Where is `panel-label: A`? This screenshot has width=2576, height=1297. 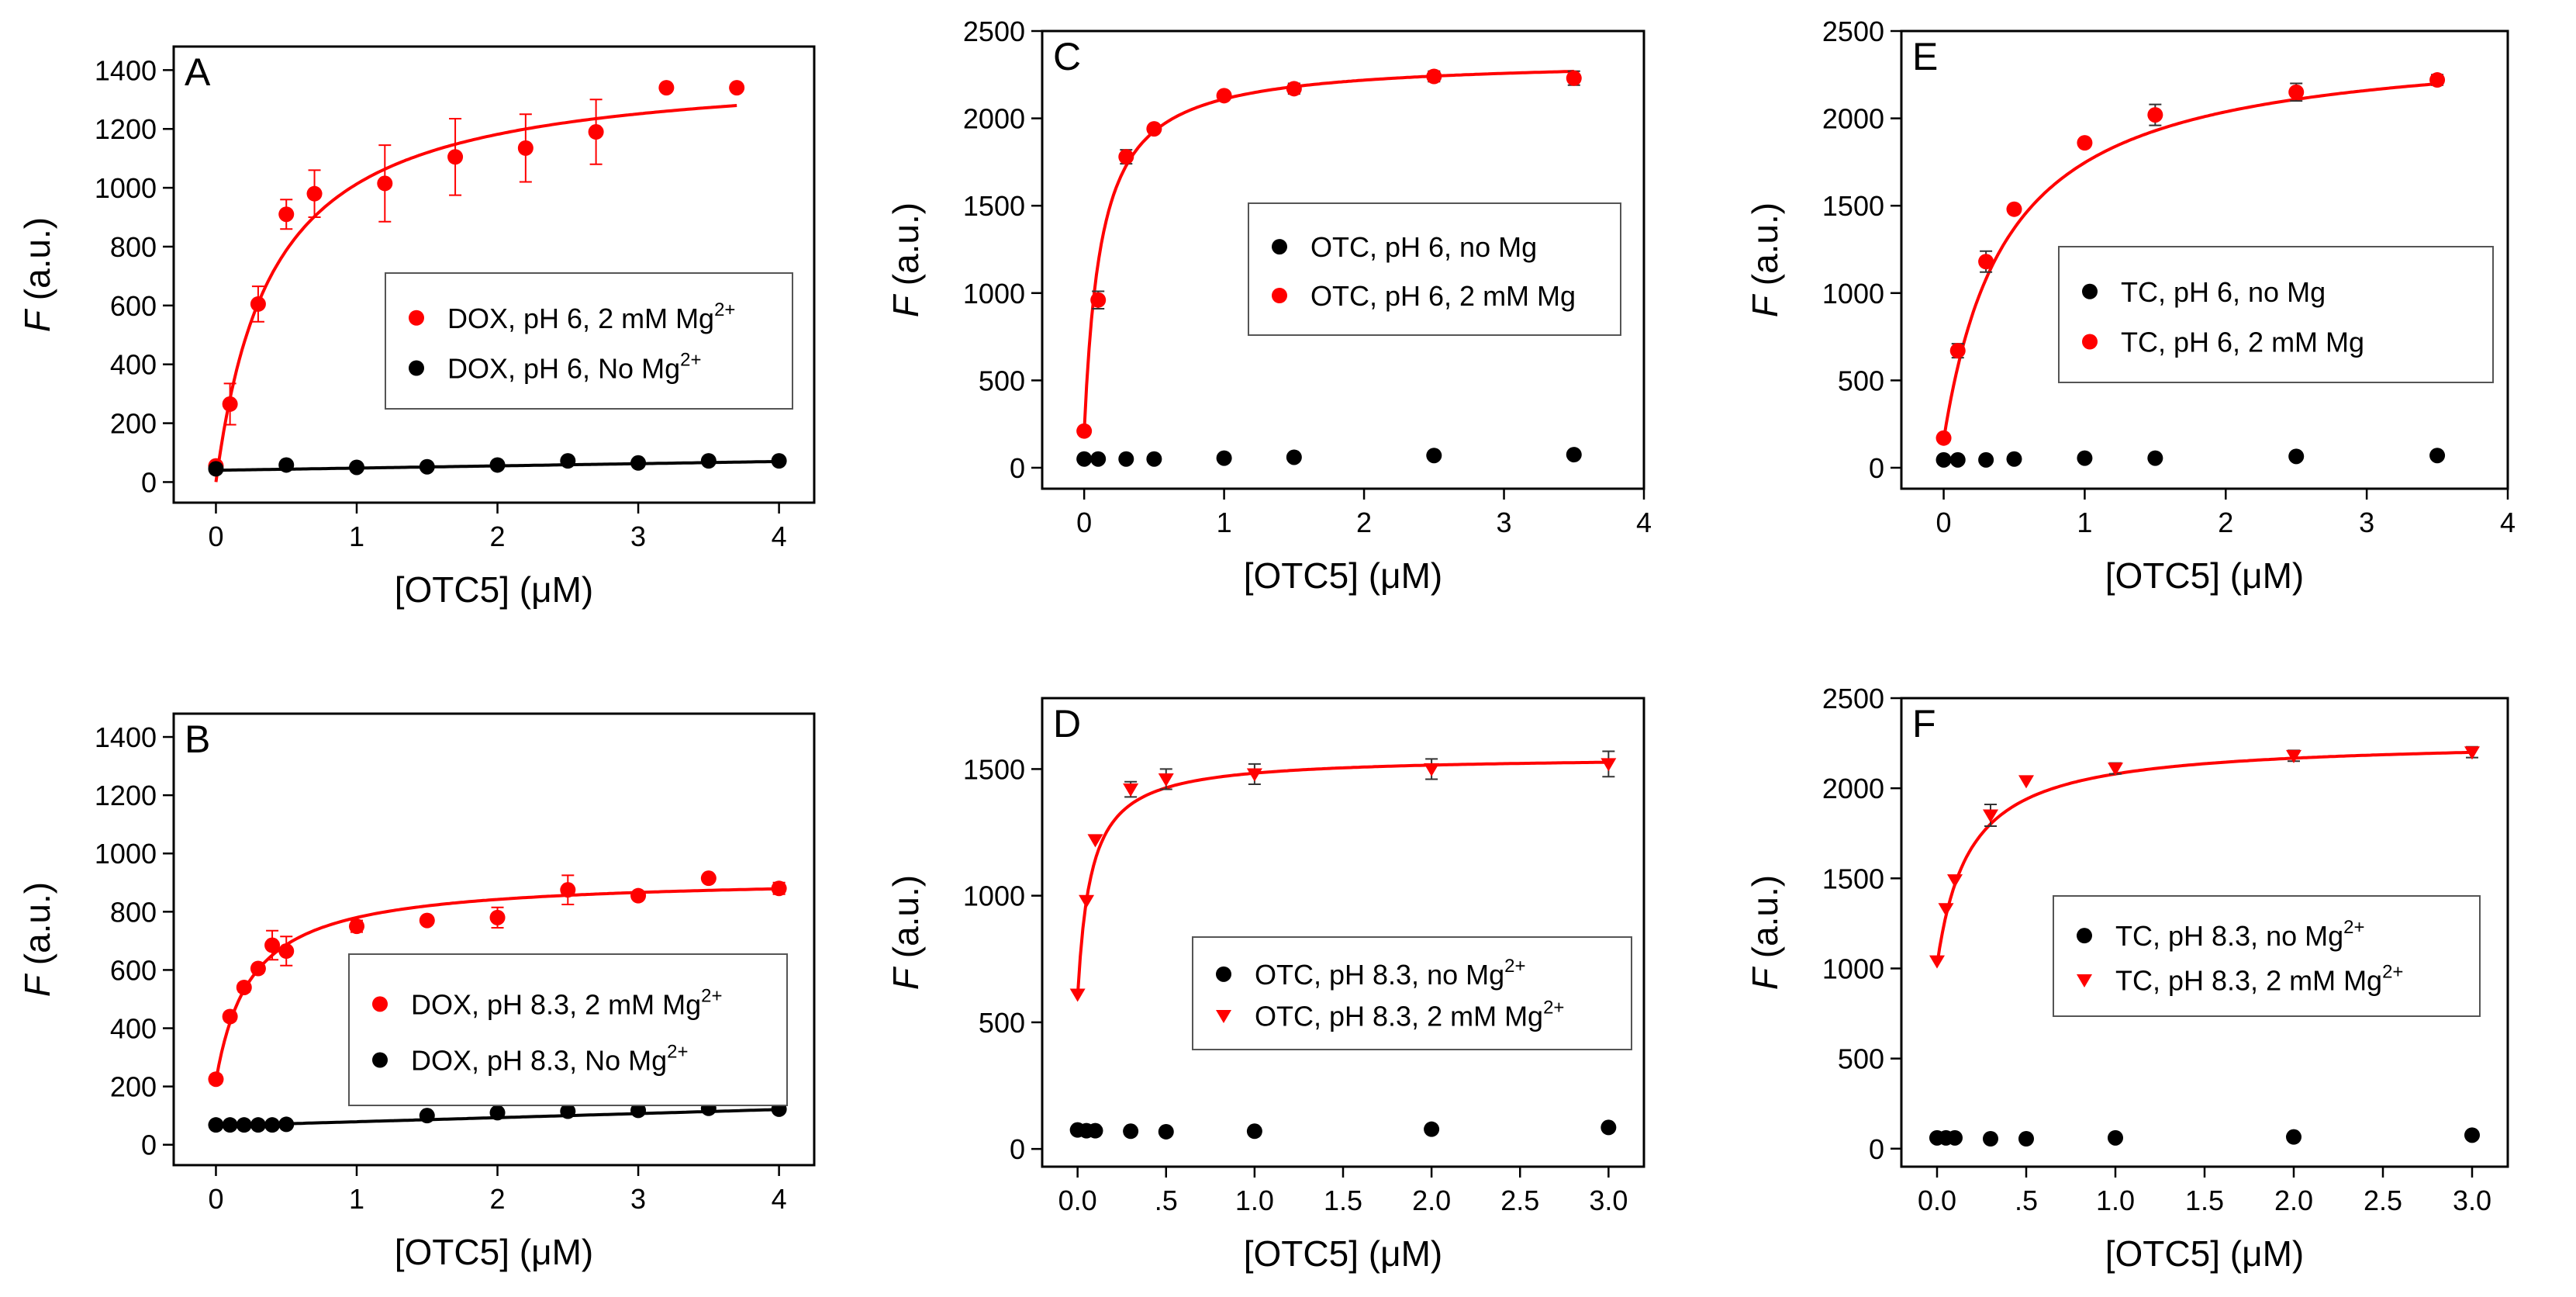
panel-label: A is located at coordinates (198, 72).